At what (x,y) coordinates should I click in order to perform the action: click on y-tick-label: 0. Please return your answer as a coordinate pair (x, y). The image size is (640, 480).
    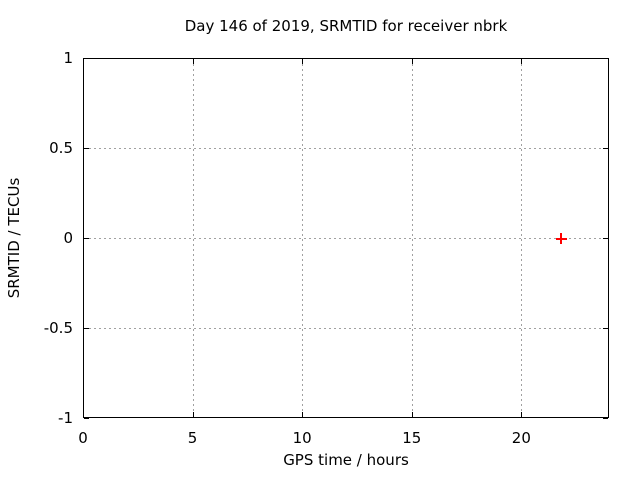
    Looking at the image, I should click on (68, 238).